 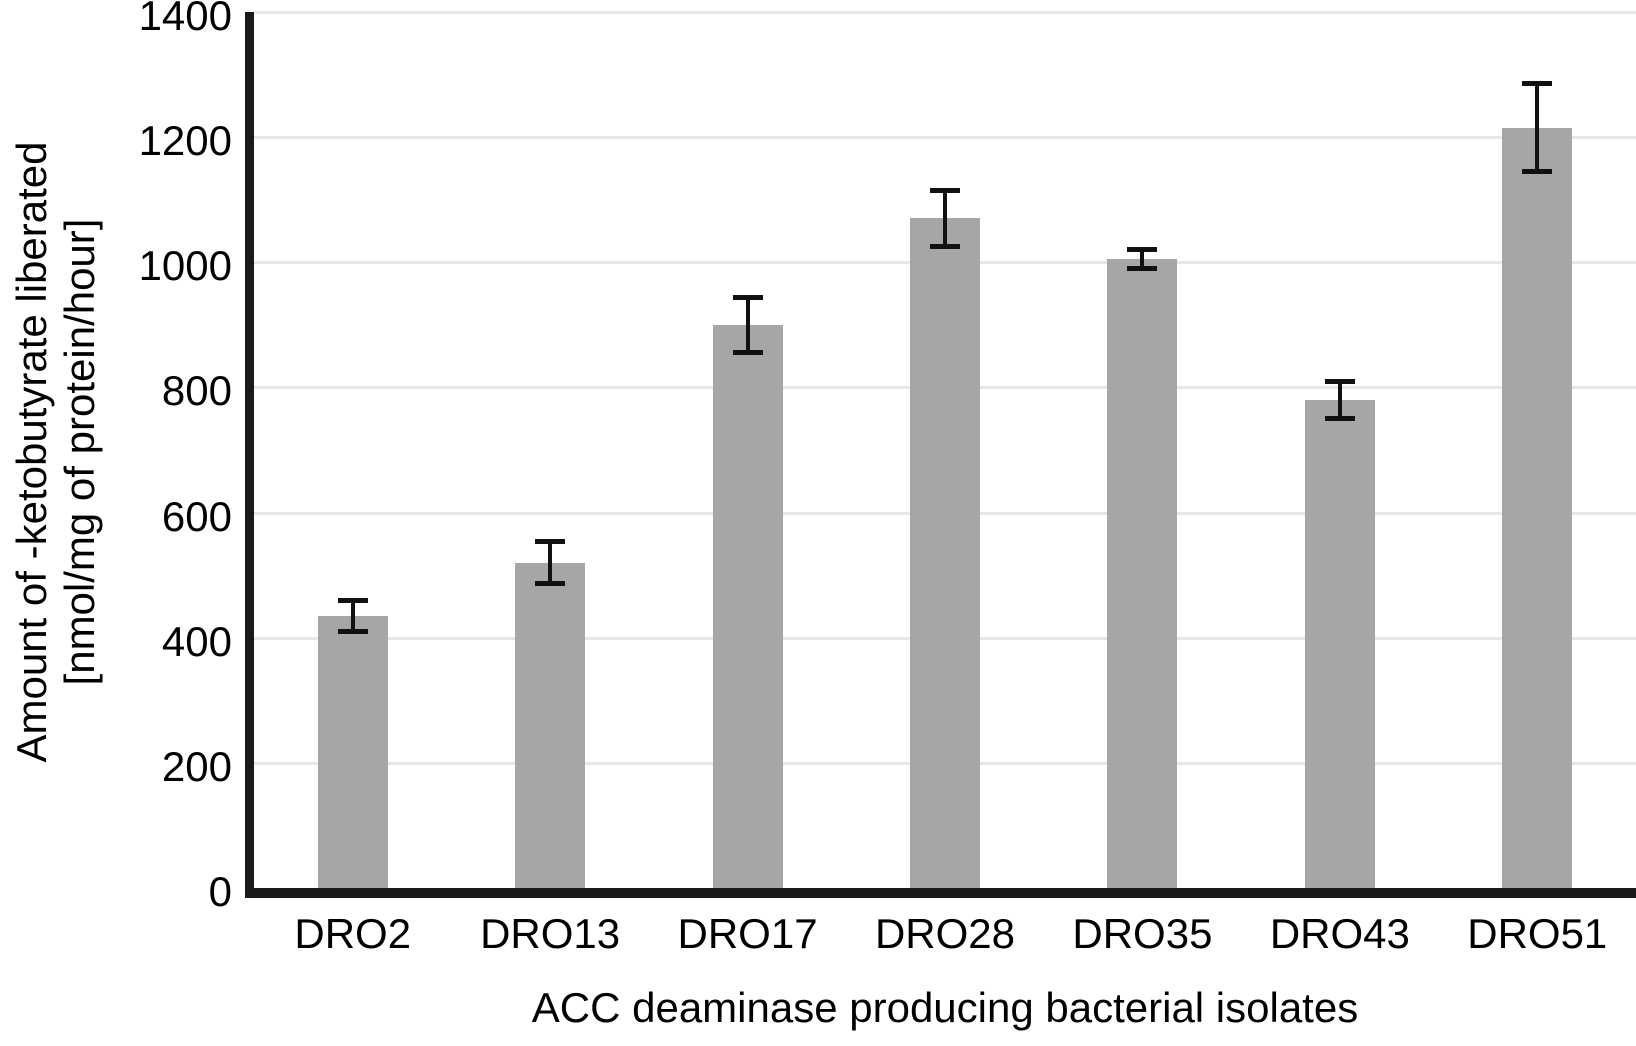 I want to click on bar-DRO28, so click(x=945, y=553).